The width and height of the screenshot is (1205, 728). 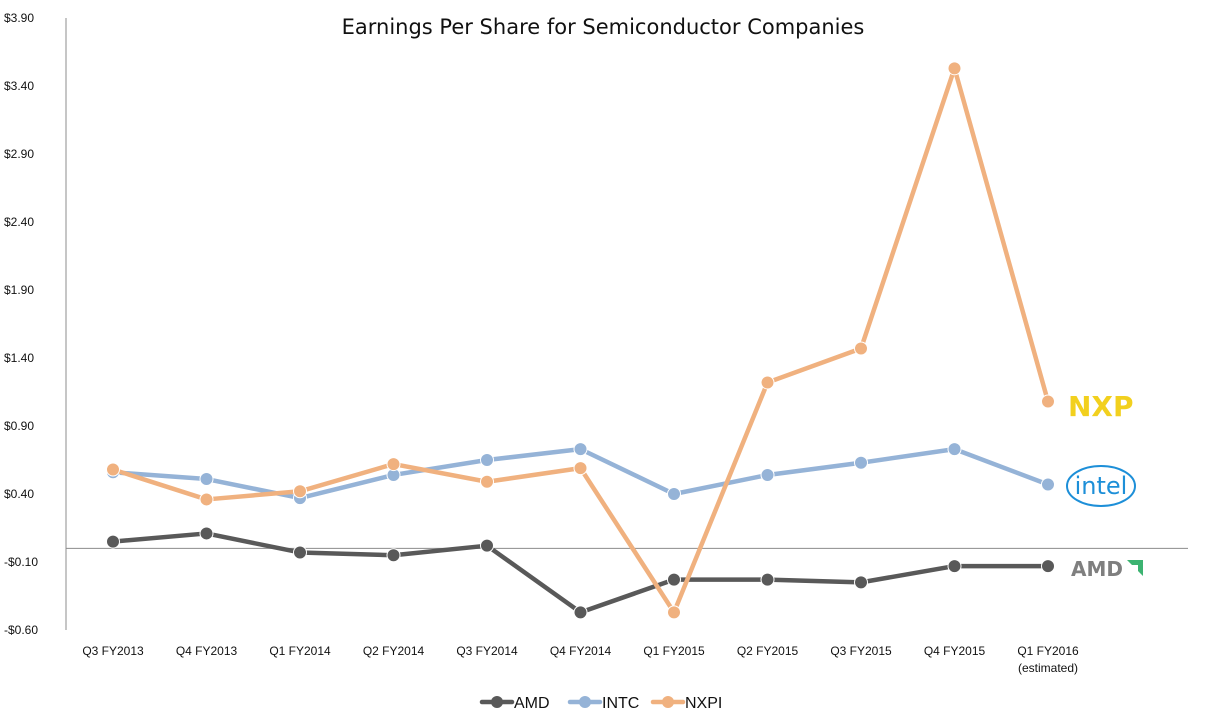 What do you see at coordinates (19, 290) in the screenshot?
I see `y-tick-label: $1.90` at bounding box center [19, 290].